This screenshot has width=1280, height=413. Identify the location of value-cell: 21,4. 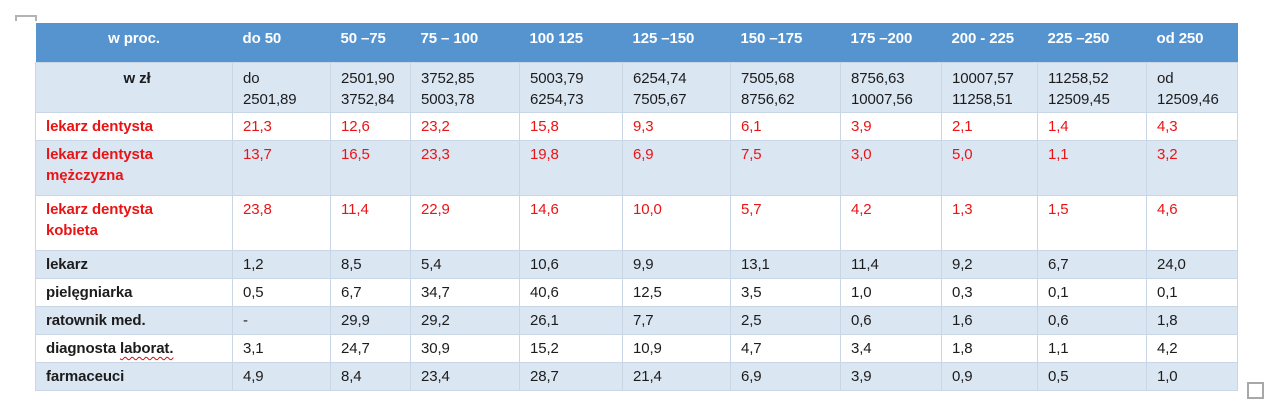
(676, 376).